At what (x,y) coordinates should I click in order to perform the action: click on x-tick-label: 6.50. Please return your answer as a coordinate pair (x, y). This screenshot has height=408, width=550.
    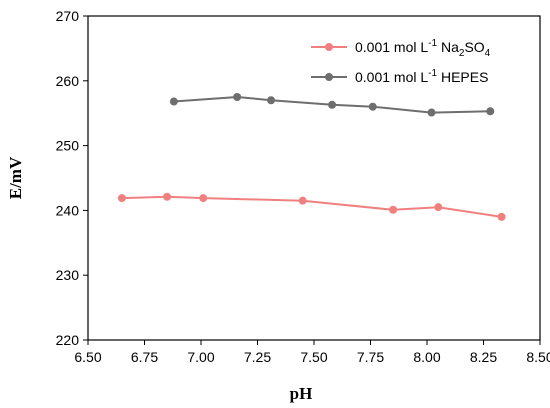
    Looking at the image, I should click on (87, 357).